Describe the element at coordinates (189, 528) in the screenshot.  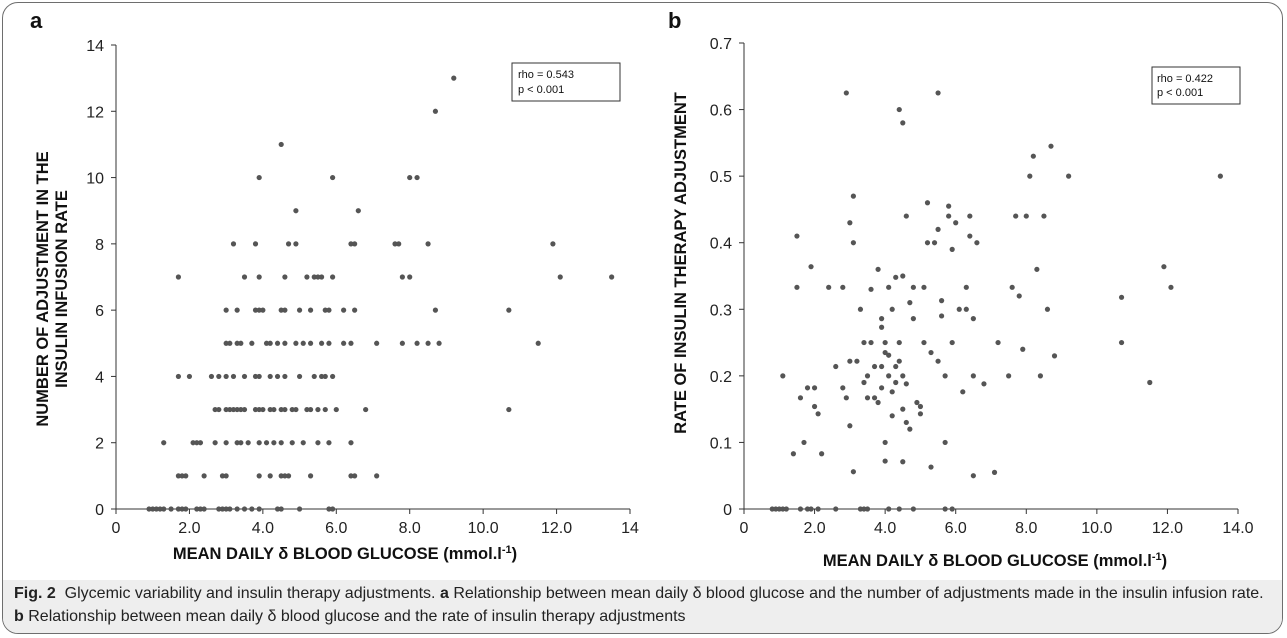
I see `x-tick-label: 2.0` at that location.